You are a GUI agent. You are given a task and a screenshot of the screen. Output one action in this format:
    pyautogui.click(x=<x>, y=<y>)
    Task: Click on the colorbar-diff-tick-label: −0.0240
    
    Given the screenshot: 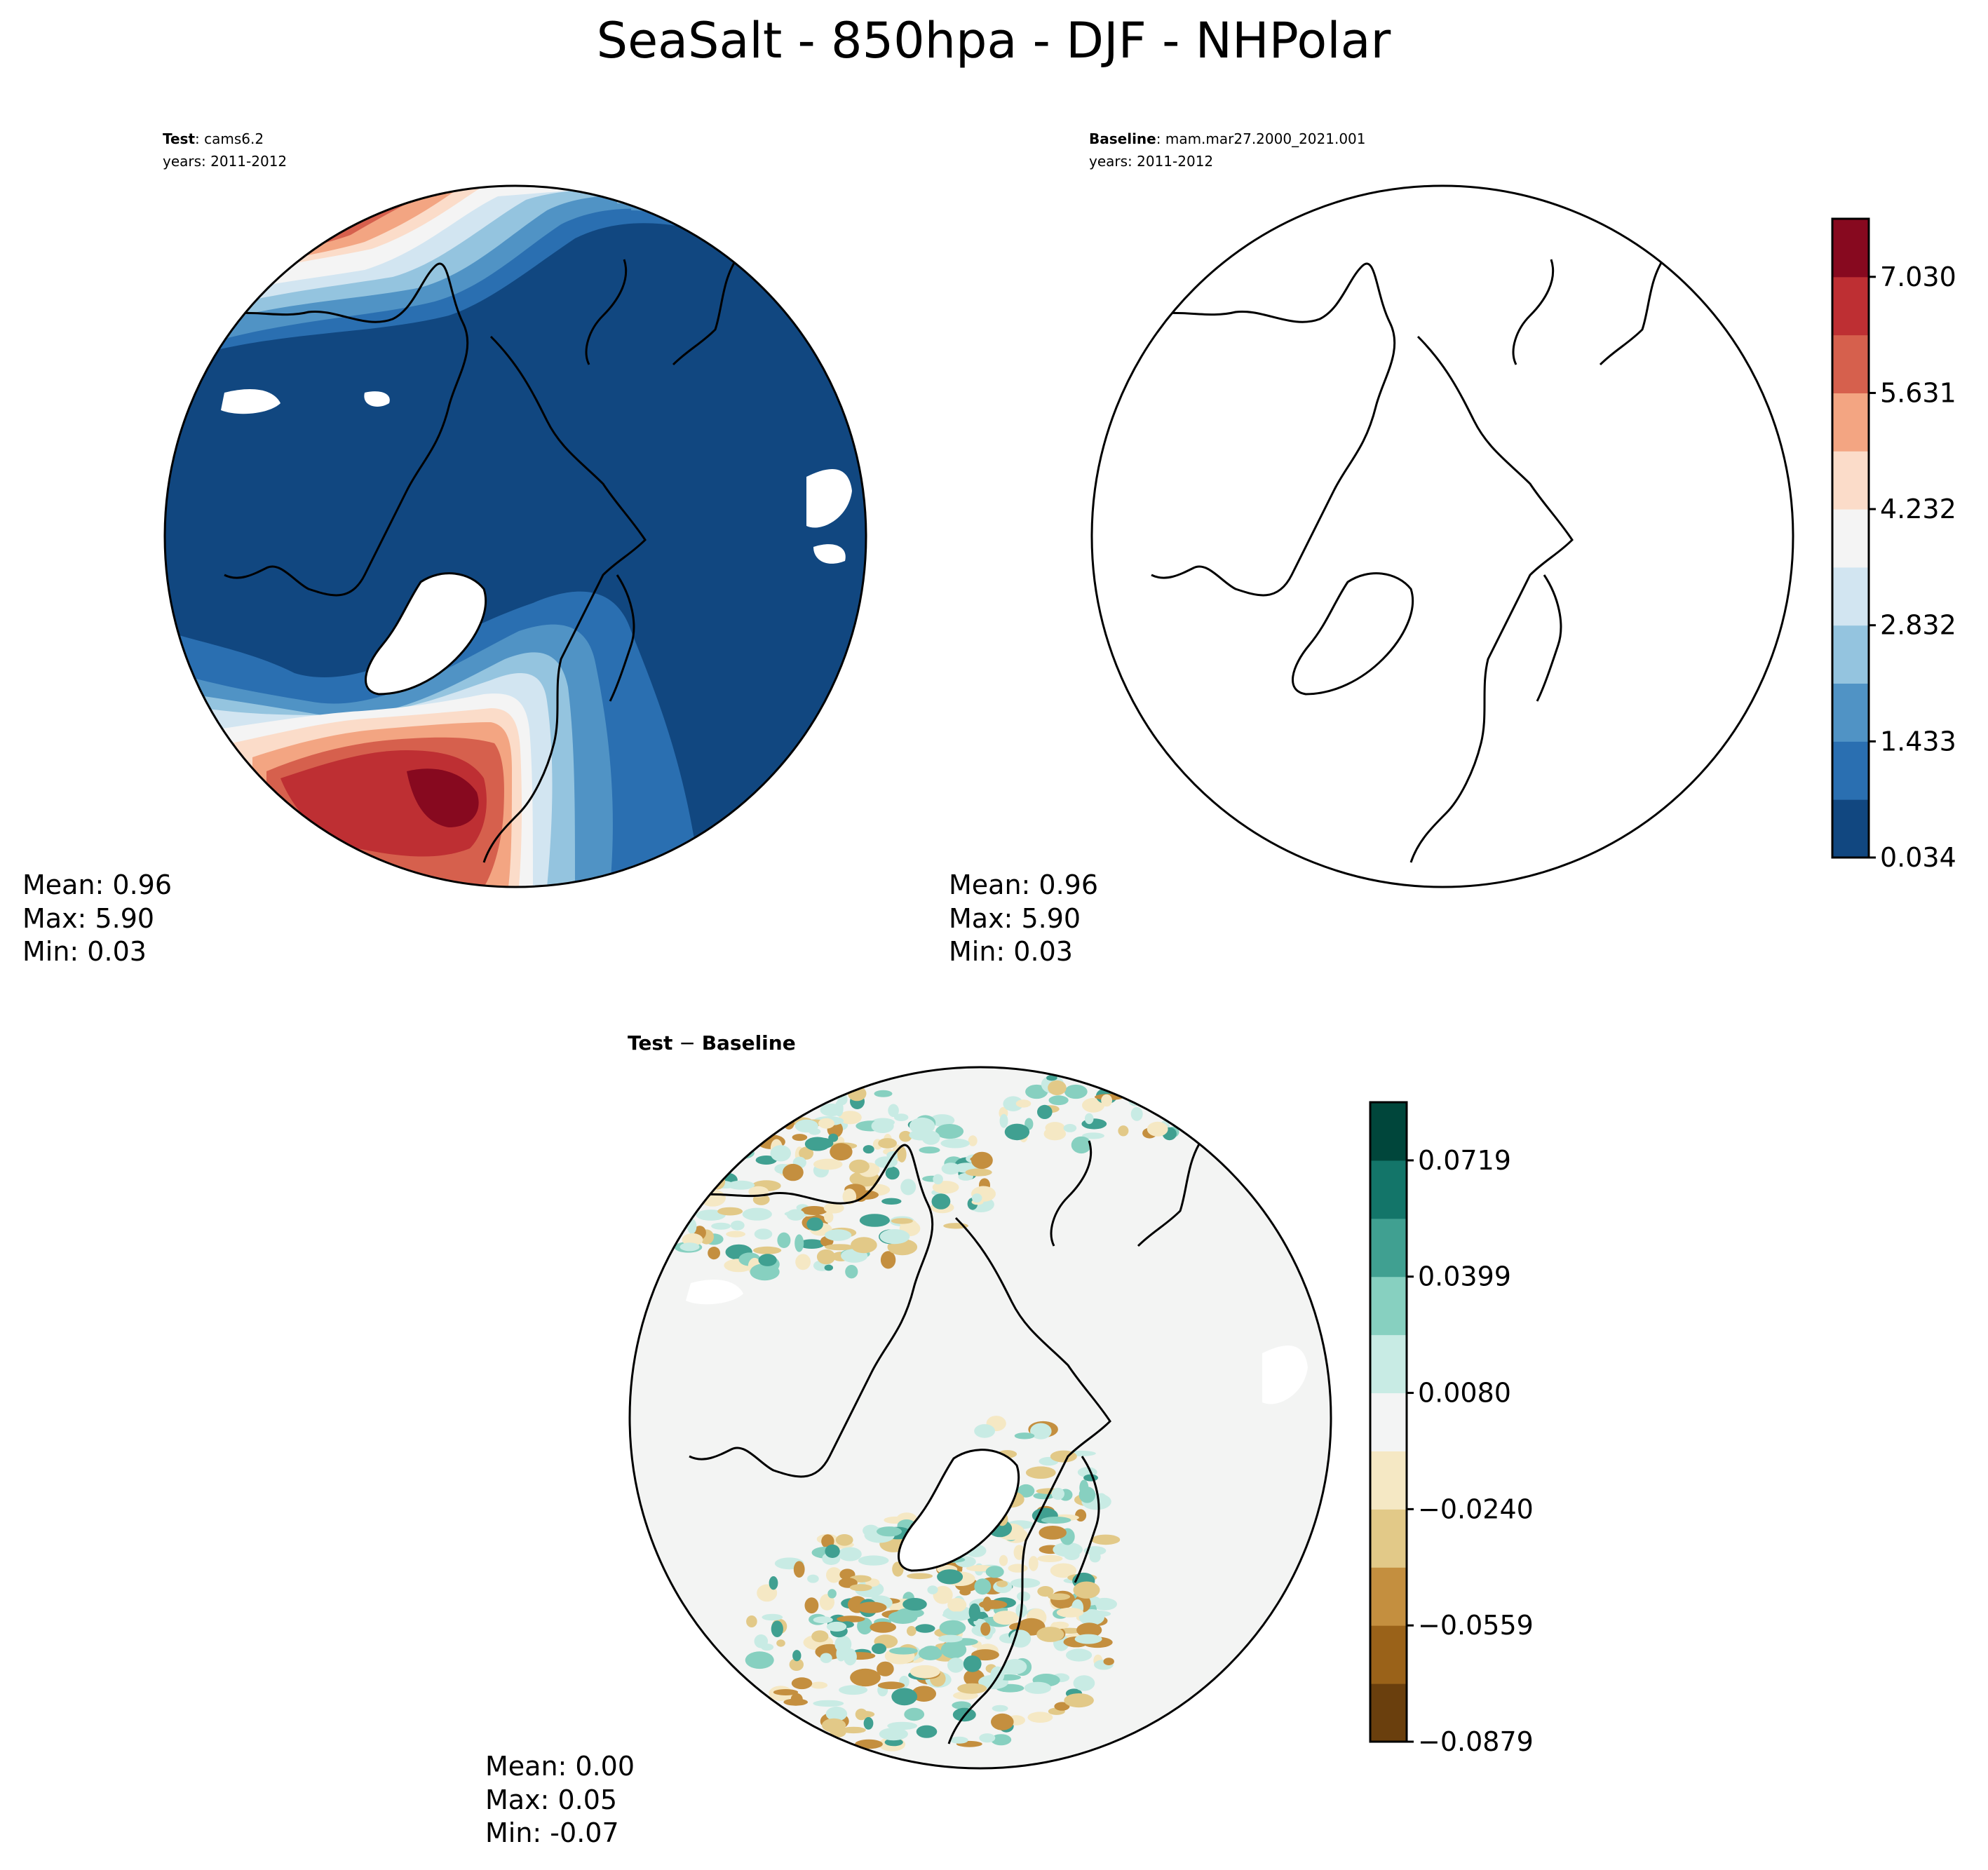 What is the action you would take?
    pyautogui.click(x=1476, y=1509)
    